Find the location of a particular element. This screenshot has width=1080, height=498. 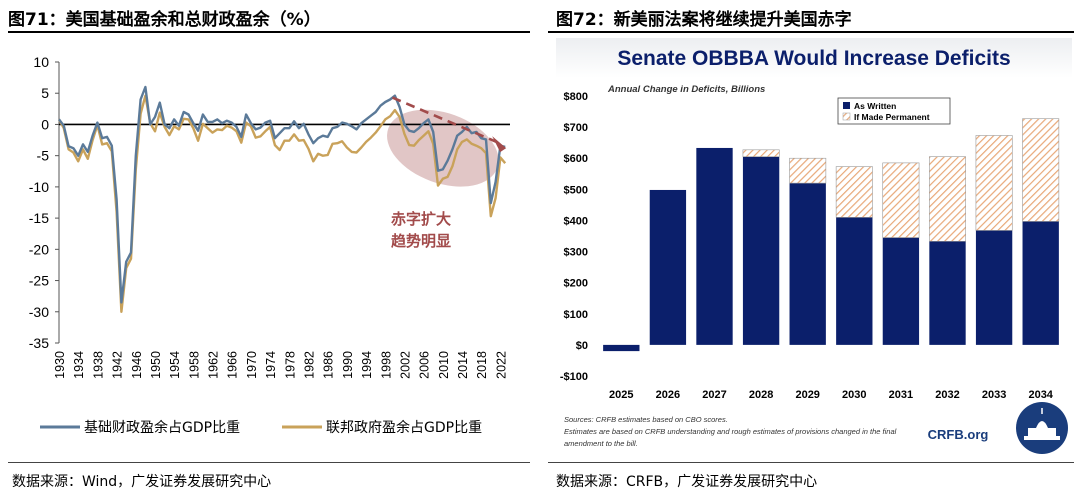

y-tick-label: -35 is located at coordinates (39, 343).